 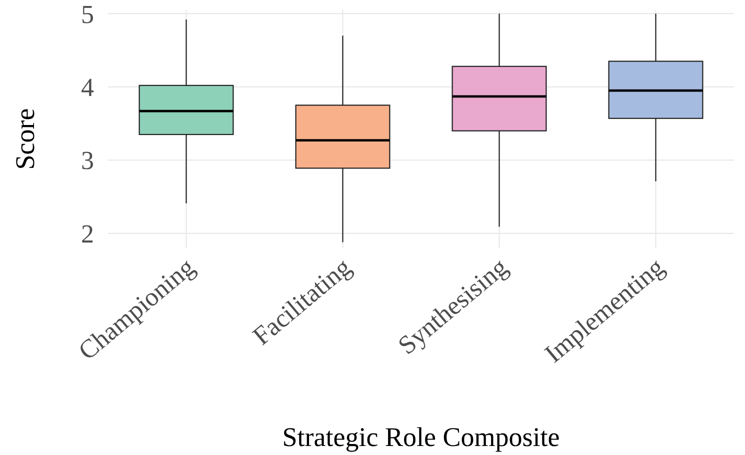 What do you see at coordinates (421, 437) in the screenshot?
I see `x-axis-title: Strategic Role Composite` at bounding box center [421, 437].